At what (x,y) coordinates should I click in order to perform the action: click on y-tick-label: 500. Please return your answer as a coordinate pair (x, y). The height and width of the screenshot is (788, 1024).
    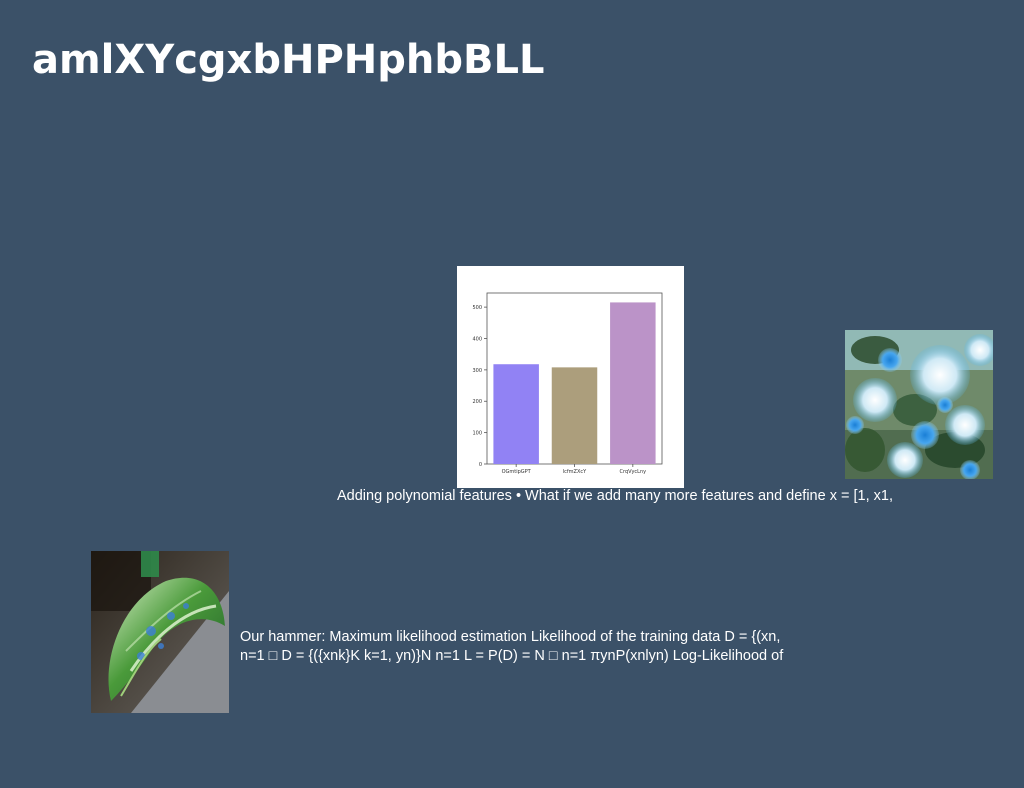
    Looking at the image, I should click on (477, 308).